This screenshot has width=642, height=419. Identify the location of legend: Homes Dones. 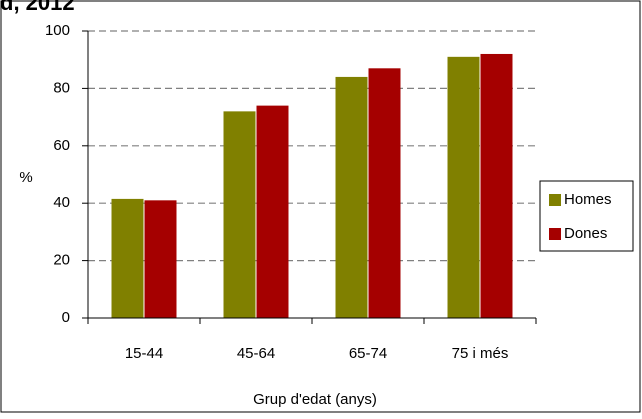
(586, 216).